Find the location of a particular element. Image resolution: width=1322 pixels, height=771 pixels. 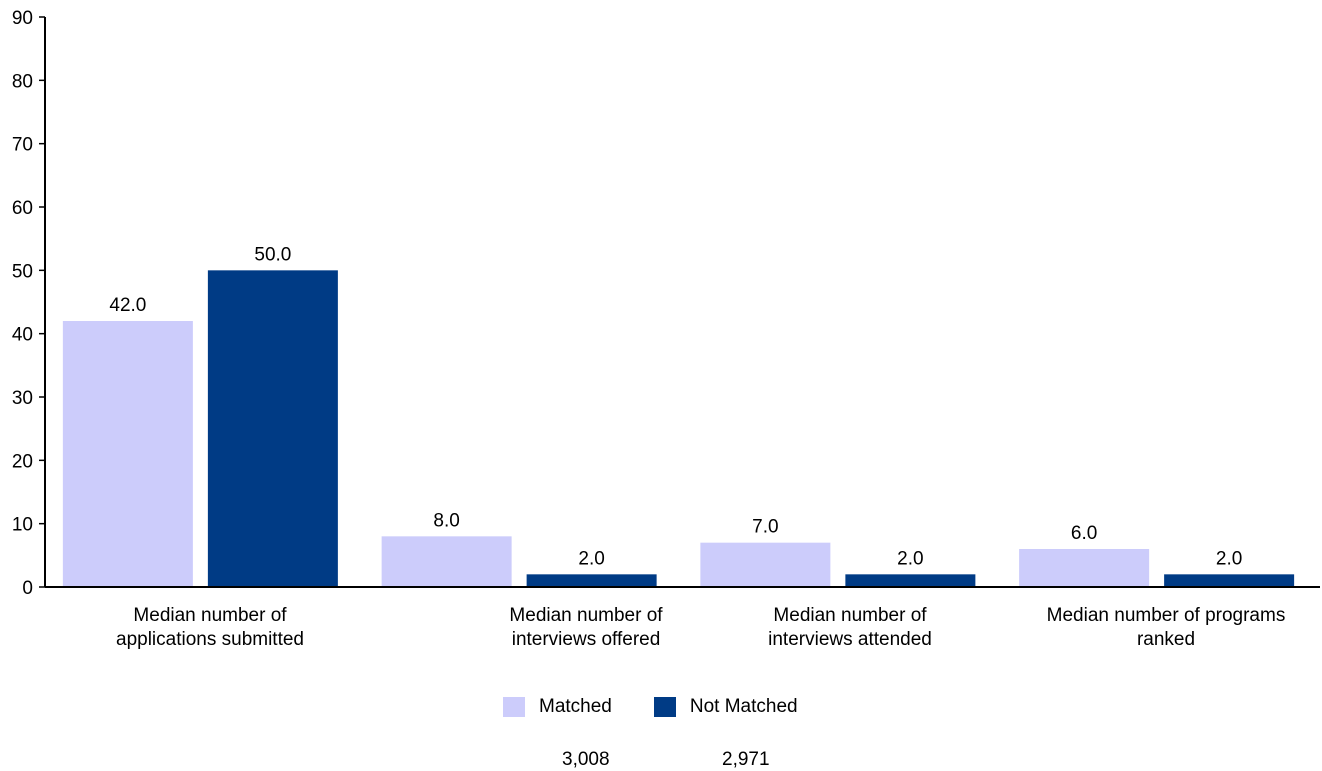

legend: Matched Not Matched is located at coordinates (671, 707).